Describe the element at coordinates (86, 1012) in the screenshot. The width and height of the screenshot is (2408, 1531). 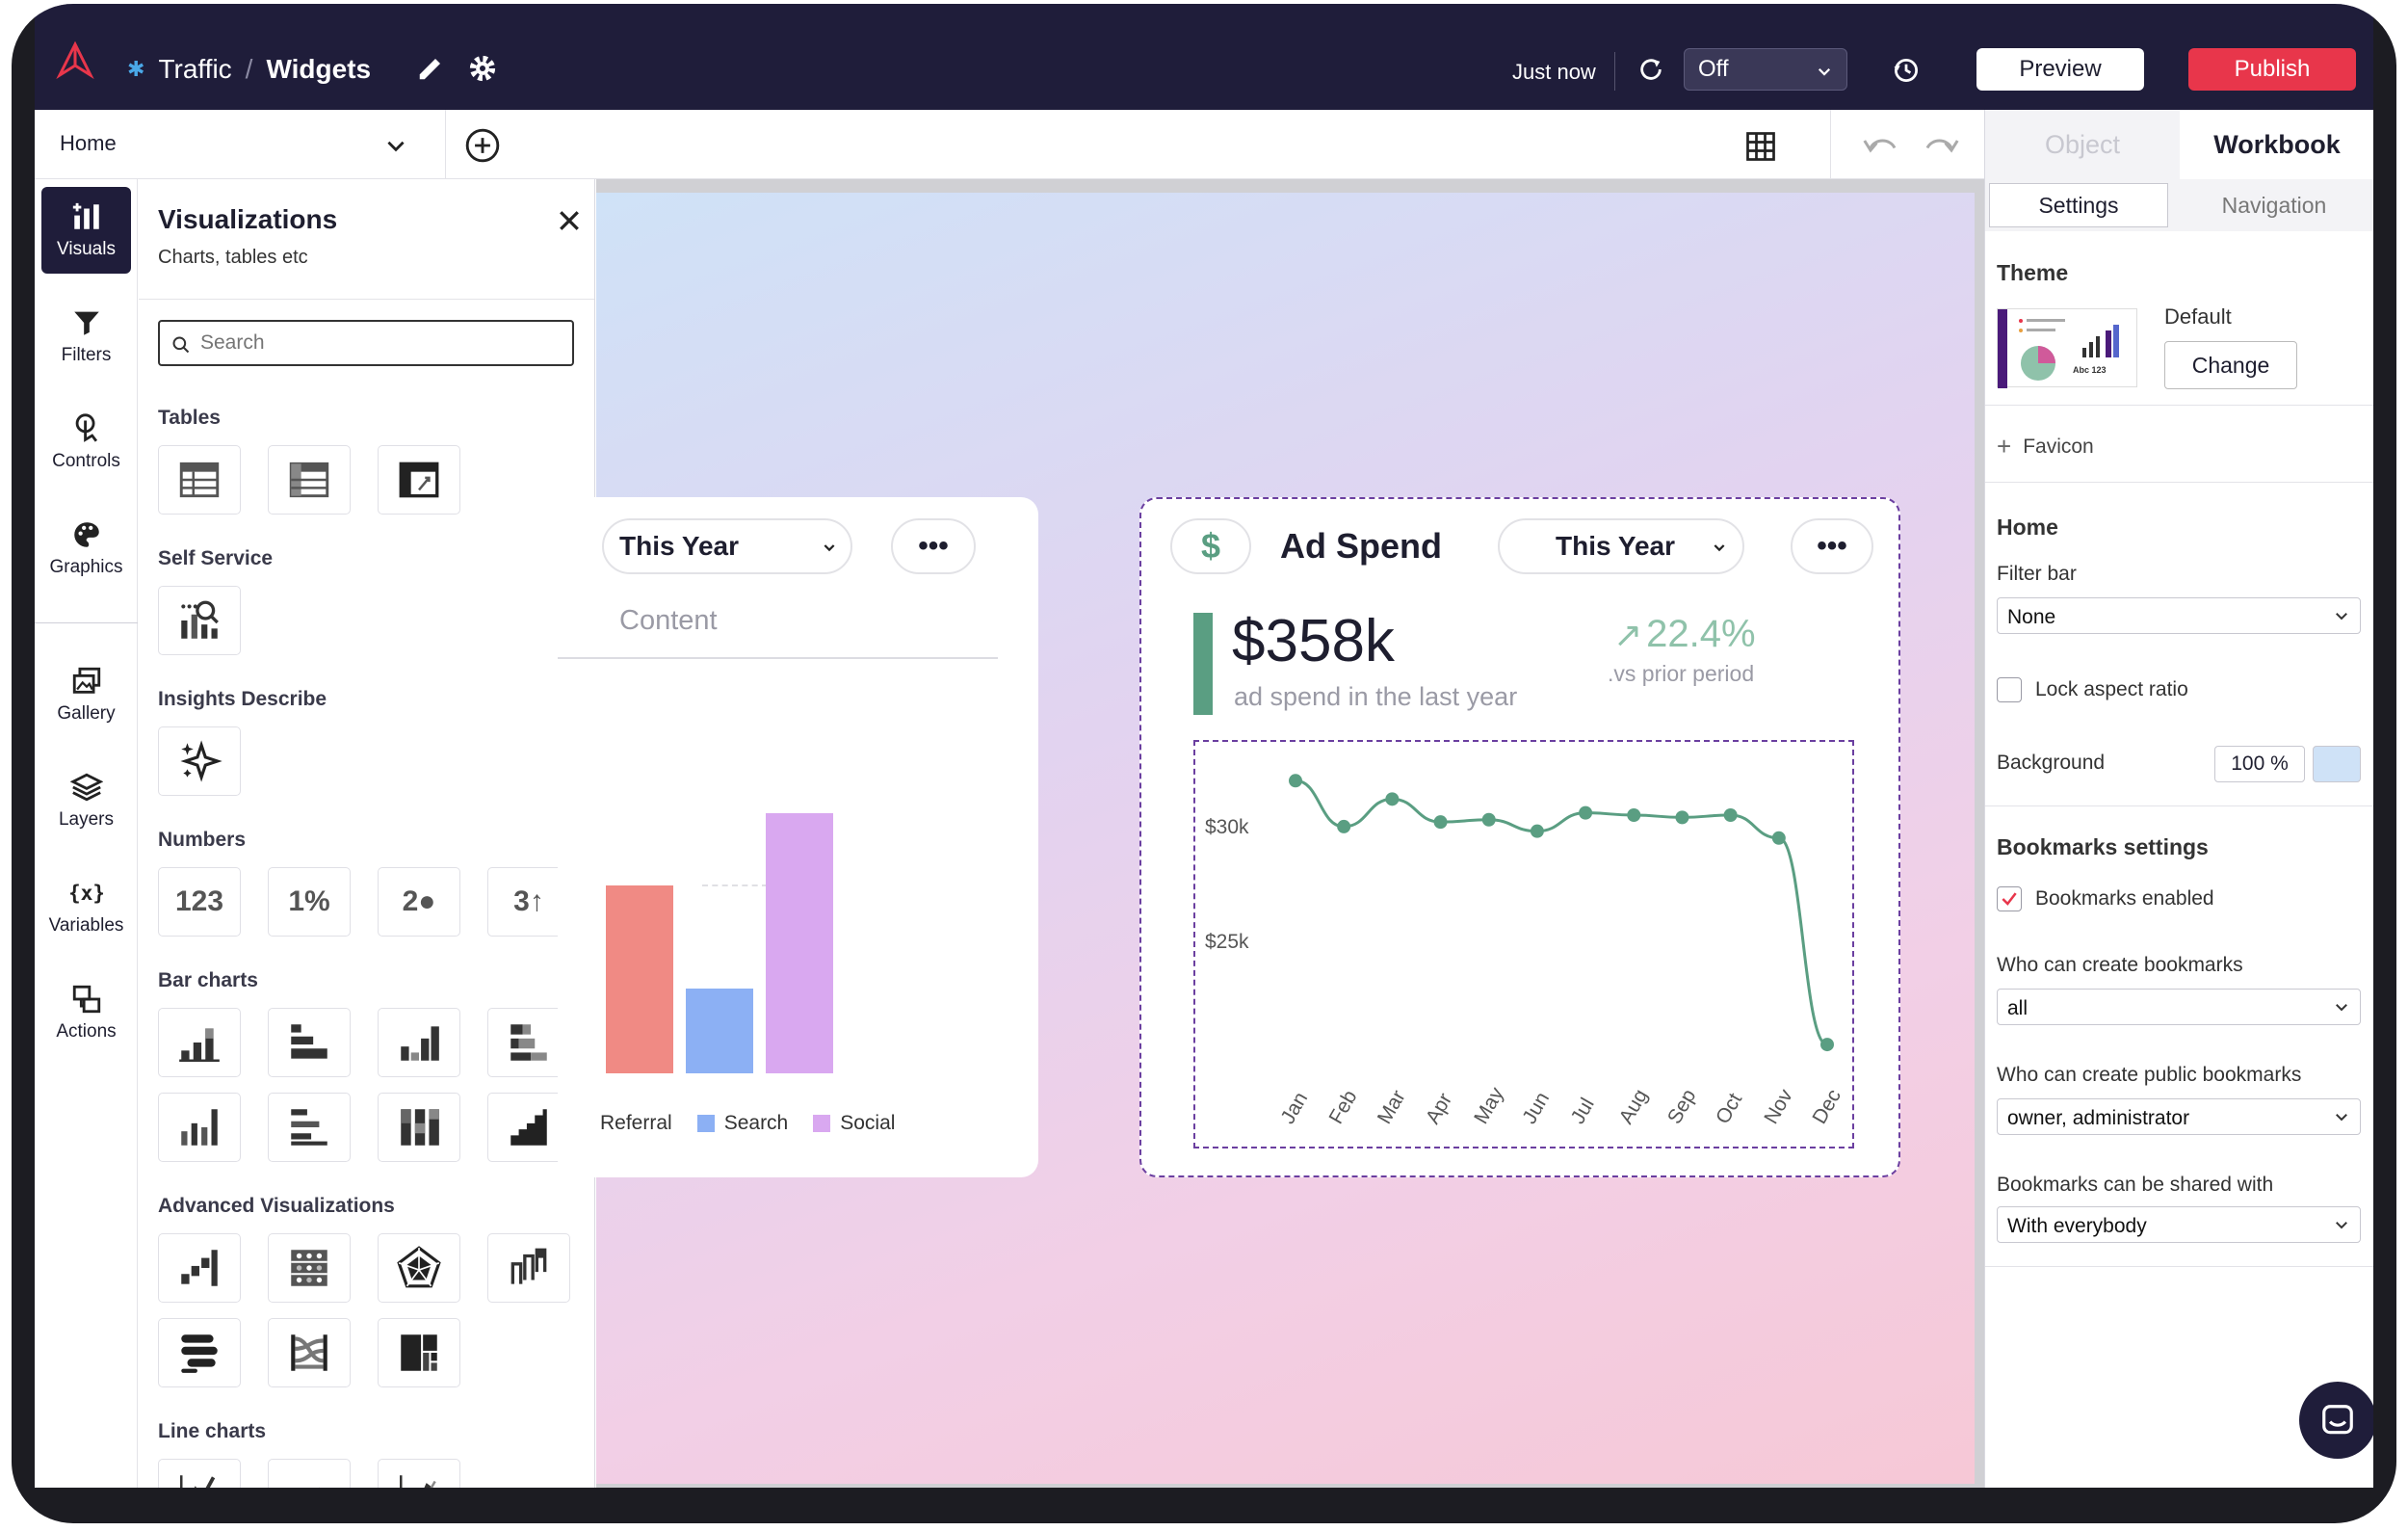
I see `rail-item-actions: Actions` at that location.